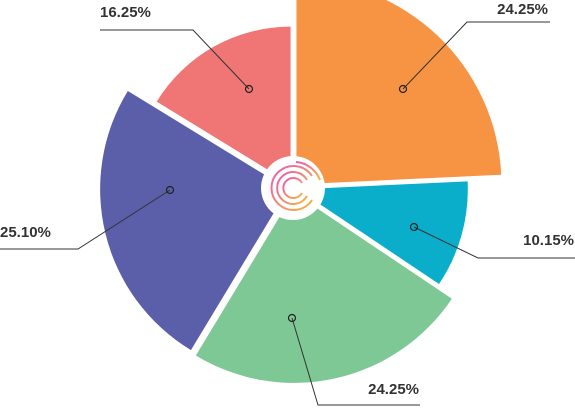 This screenshot has width=575, height=408. What do you see at coordinates (25, 232) in the screenshot?
I see `data-label: 25.10%` at bounding box center [25, 232].